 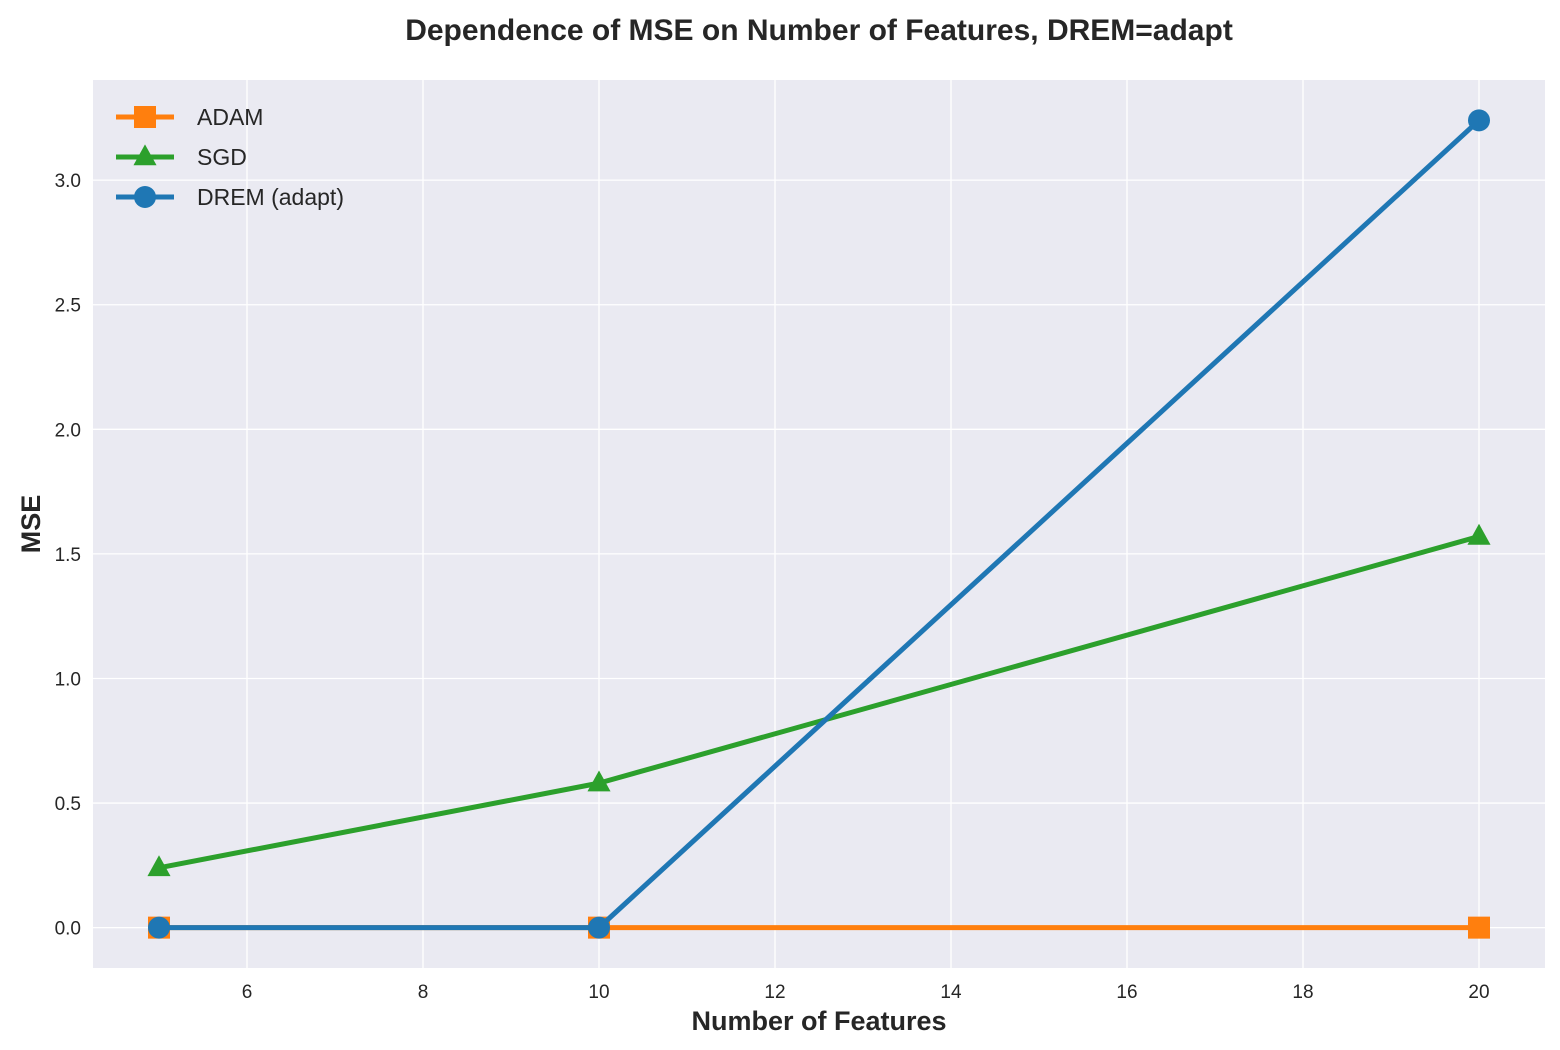 What do you see at coordinates (598, 992) in the screenshot?
I see `x-tick-label: 10` at bounding box center [598, 992].